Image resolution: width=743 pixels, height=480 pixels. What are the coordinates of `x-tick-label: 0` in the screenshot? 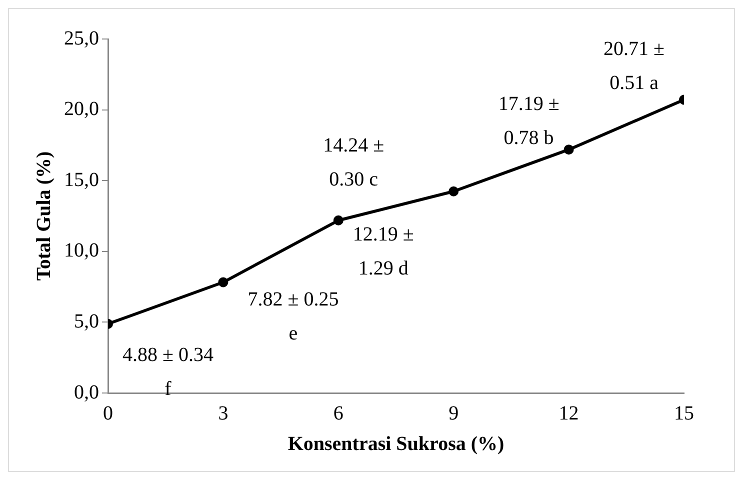 It's located at (108, 413).